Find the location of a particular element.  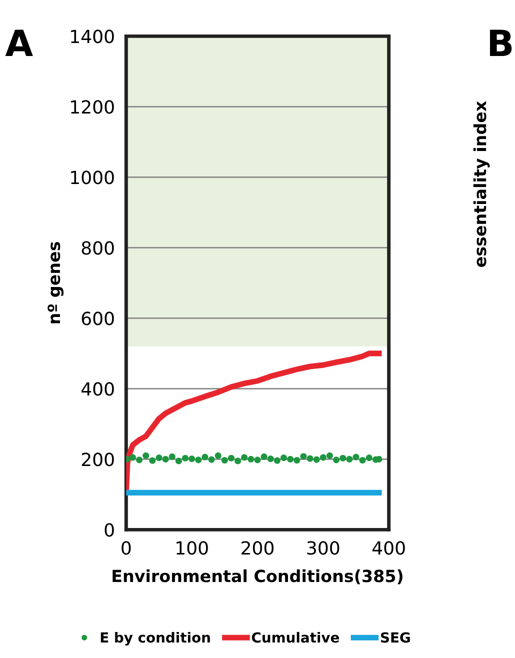

legend-label: Cumulative is located at coordinates (296, 637).